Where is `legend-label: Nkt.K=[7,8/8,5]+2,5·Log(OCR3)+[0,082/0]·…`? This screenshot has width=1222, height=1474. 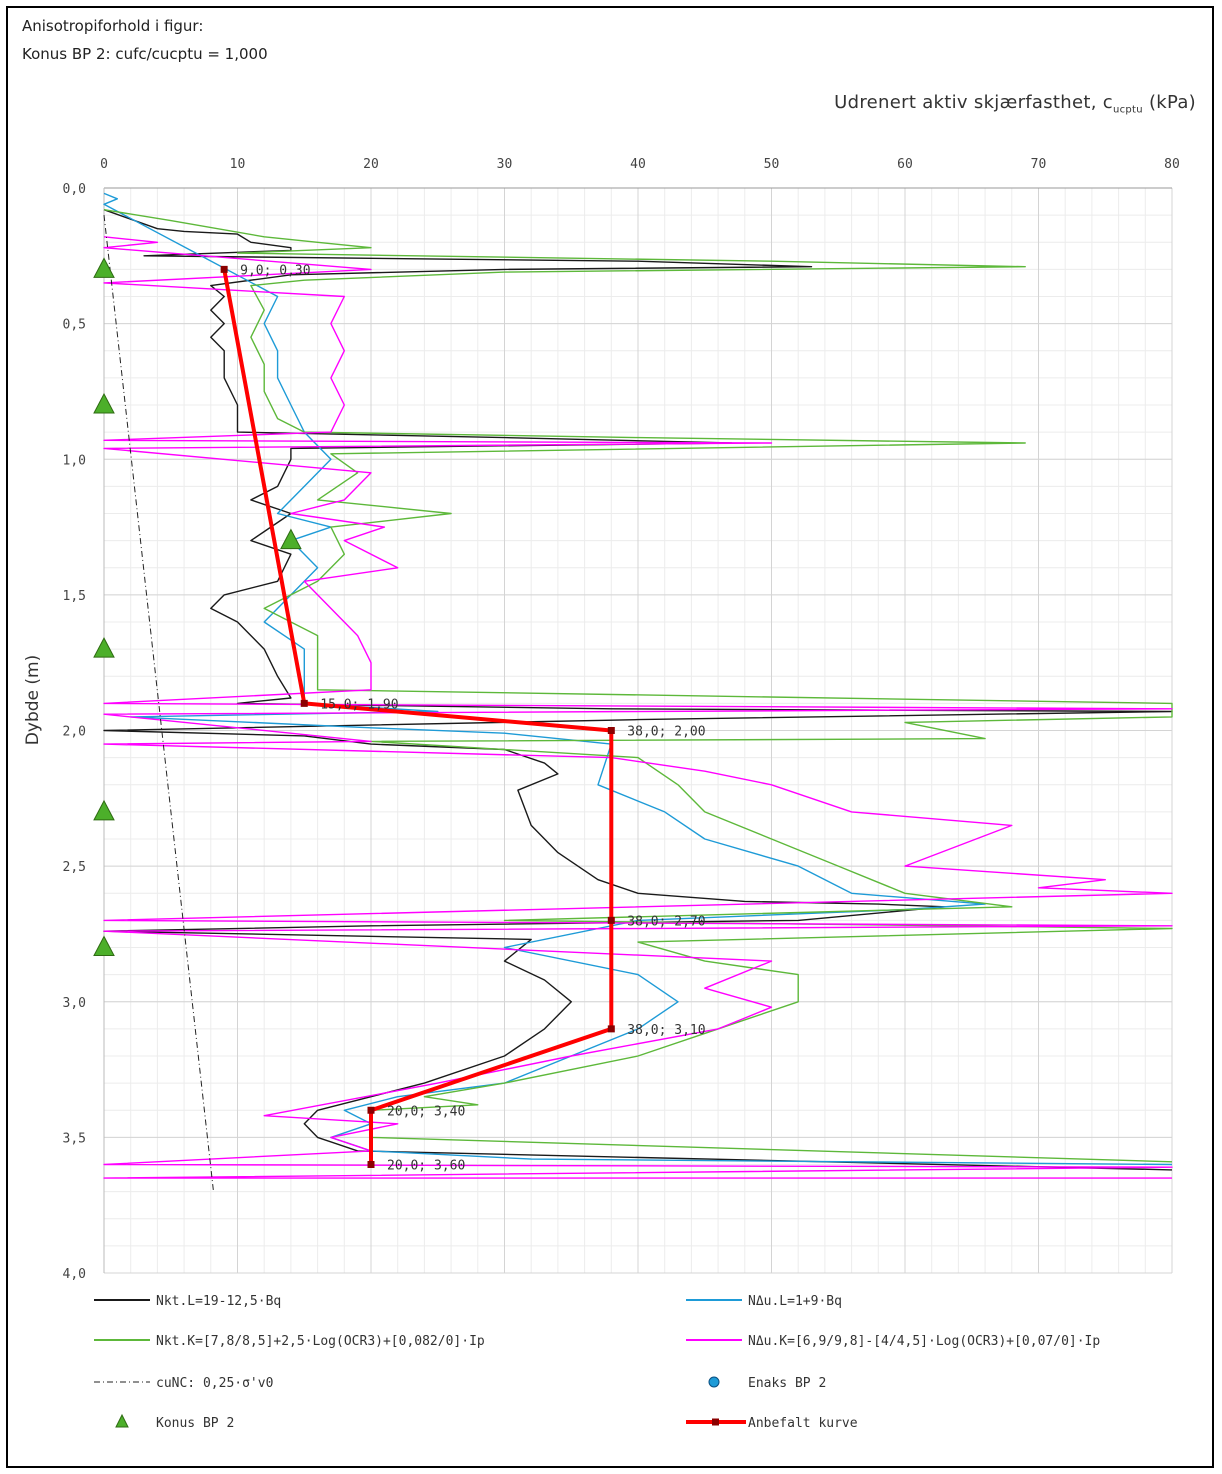 legend-label: Nkt.K=[7,8/8,5]+2,5·Log(OCR3)+[0,082/0]·… is located at coordinates (320, 1341).